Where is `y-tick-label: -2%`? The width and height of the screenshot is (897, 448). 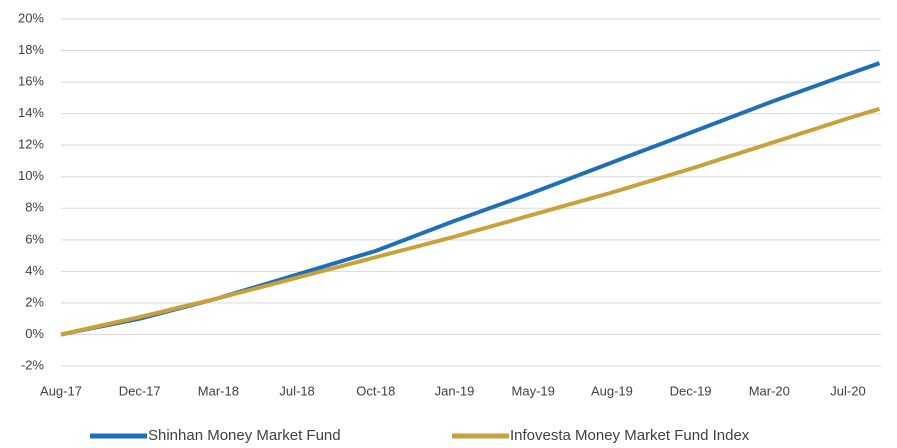 y-tick-label: -2% is located at coordinates (33, 364).